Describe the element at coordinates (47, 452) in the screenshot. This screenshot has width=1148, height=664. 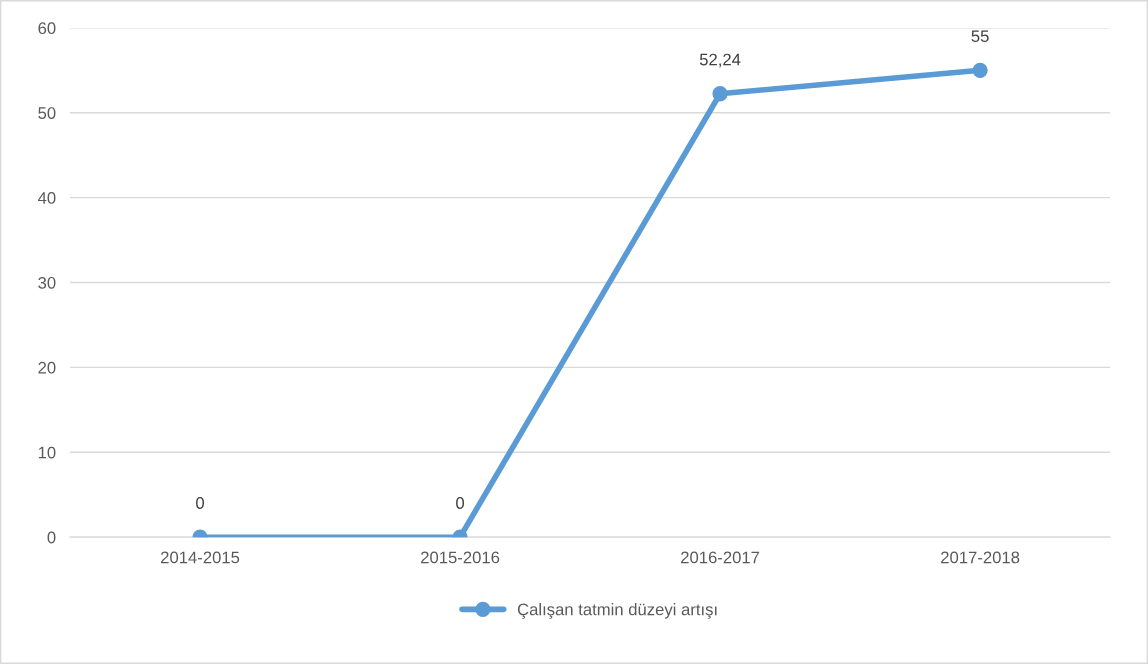
I see `y-tick-label: 10` at that location.